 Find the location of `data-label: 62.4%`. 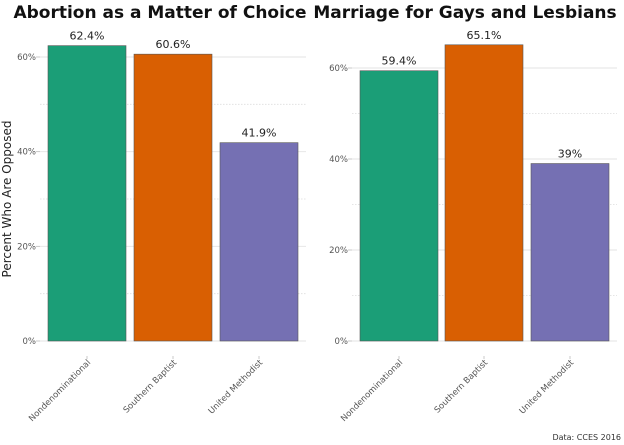

data-label: 62.4% is located at coordinates (87, 36).